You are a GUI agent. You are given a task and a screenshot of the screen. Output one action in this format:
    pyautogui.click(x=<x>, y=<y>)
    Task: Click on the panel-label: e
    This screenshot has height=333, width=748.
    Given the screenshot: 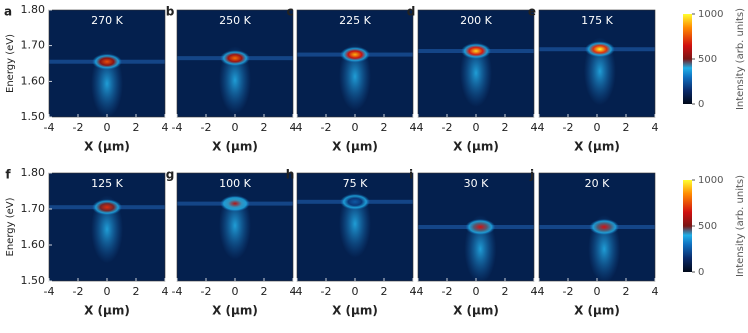 What is the action you would take?
    pyautogui.click(x=532, y=12)
    